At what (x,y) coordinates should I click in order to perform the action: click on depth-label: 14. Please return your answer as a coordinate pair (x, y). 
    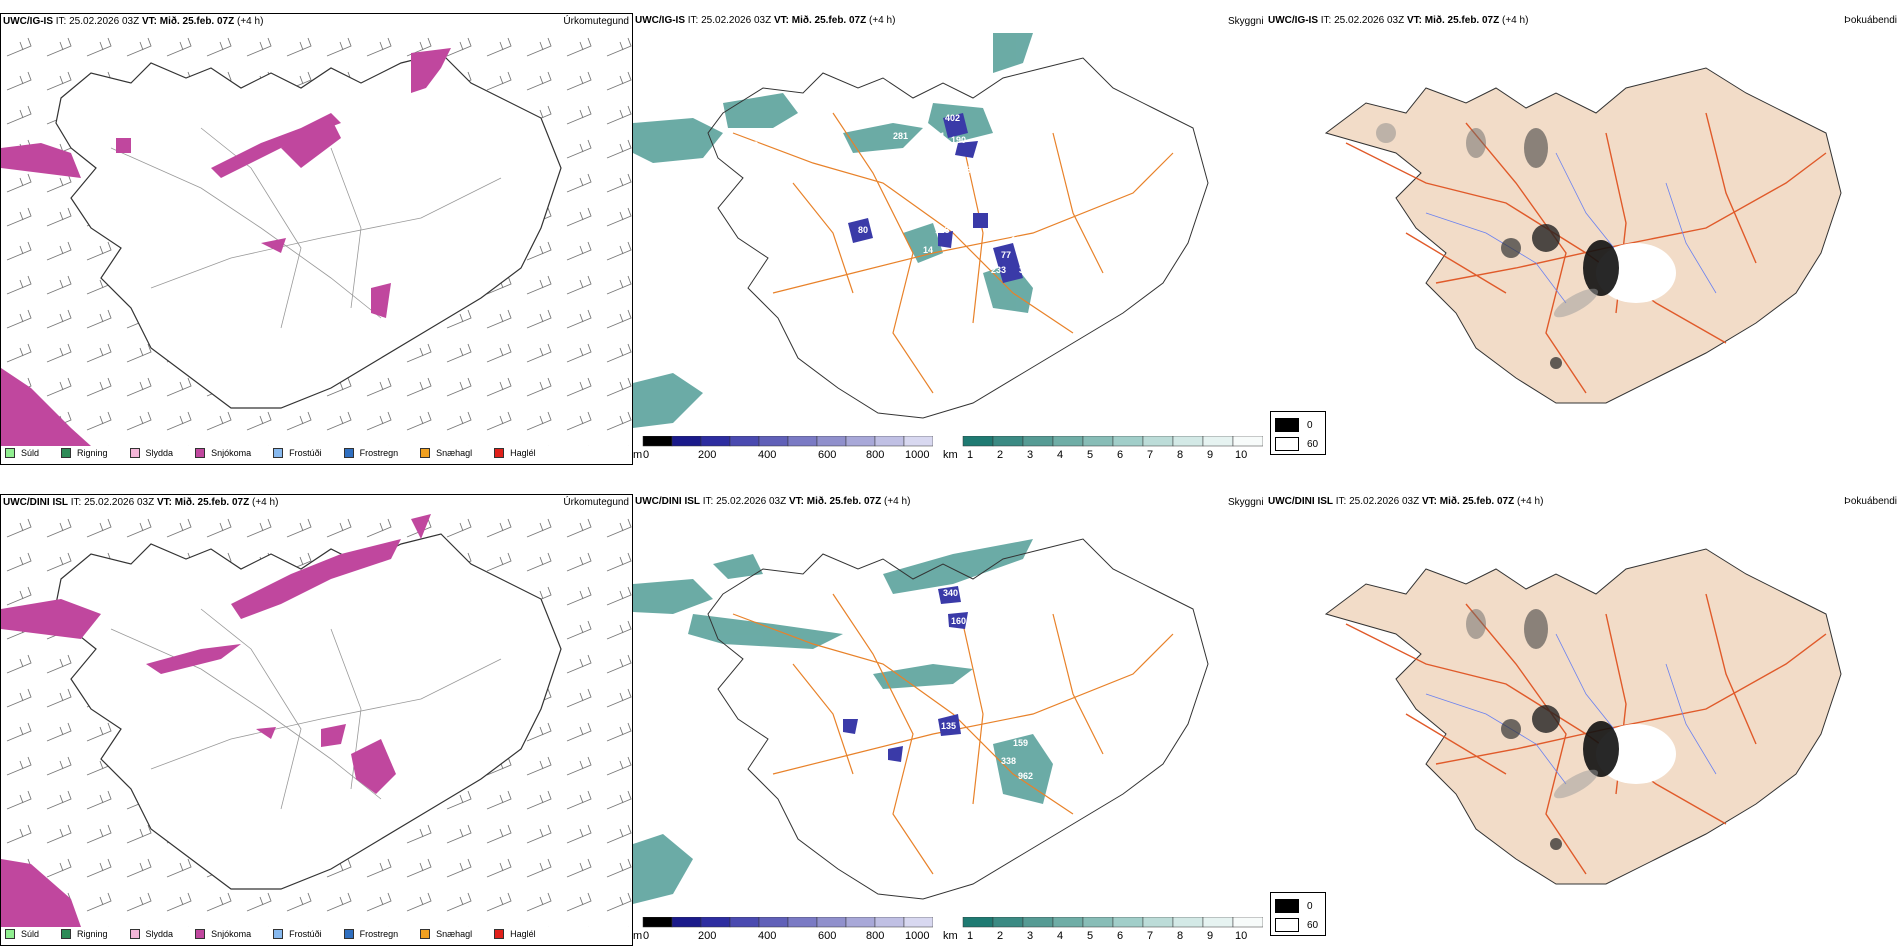
    Looking at the image, I should click on (928, 250).